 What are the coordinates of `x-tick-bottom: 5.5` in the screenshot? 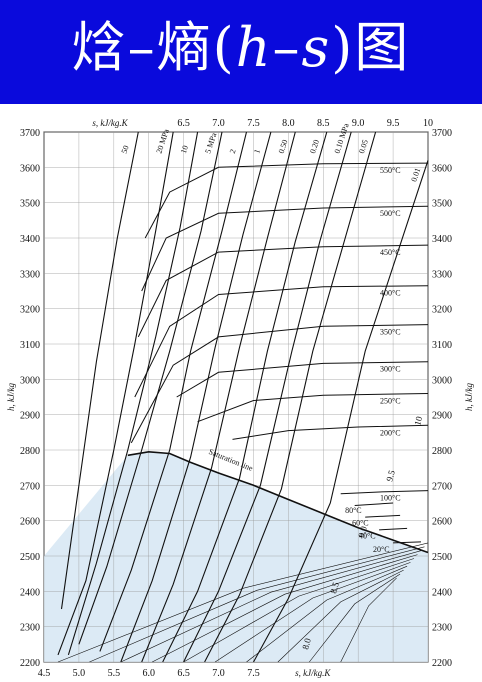 It's located at (114, 673).